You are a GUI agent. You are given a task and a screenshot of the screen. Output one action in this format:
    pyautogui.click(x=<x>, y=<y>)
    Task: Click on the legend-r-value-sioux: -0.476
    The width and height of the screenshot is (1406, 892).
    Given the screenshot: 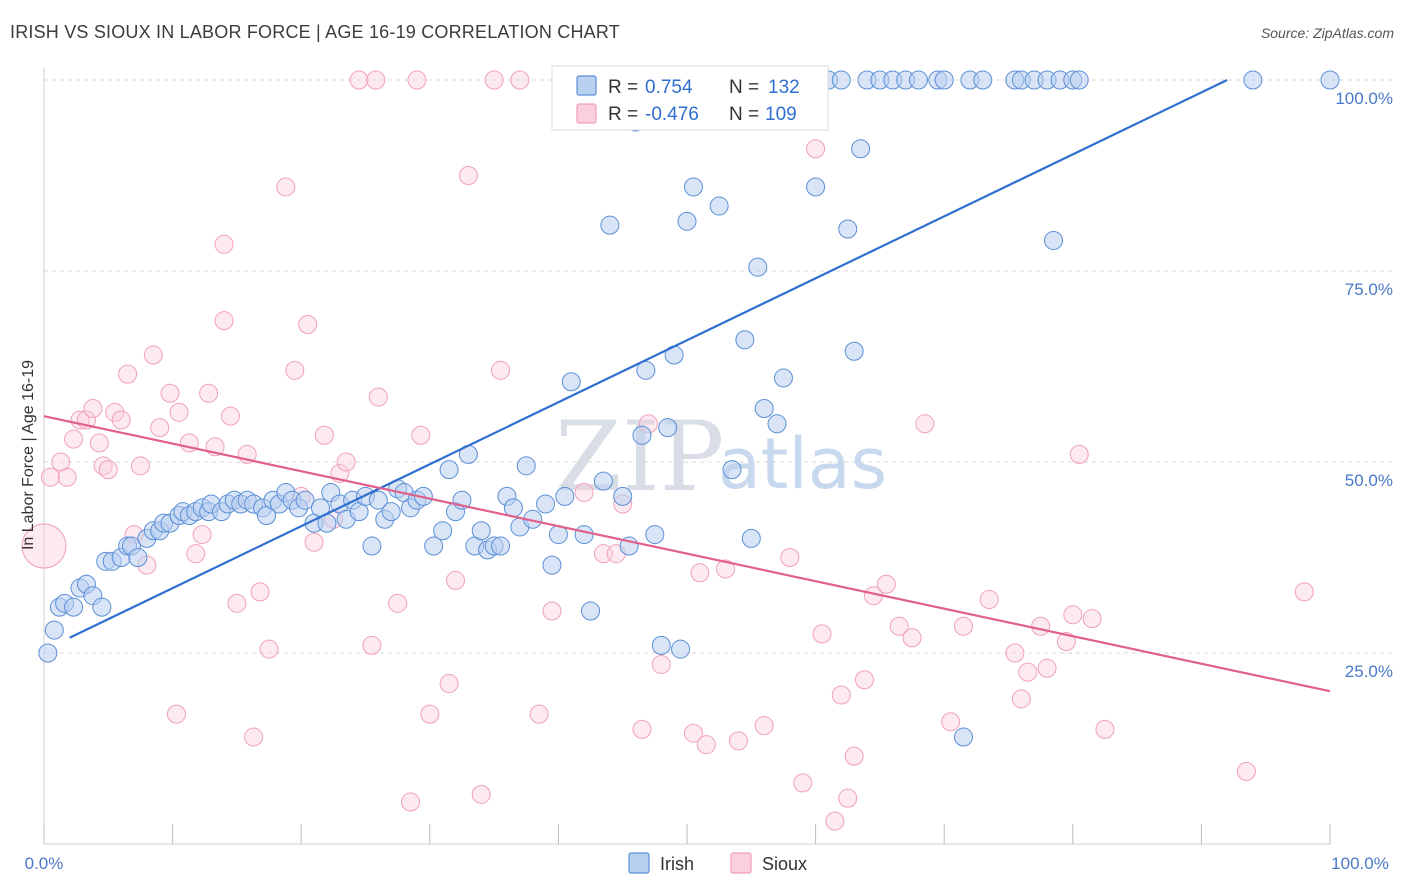 What is the action you would take?
    pyautogui.click(x=672, y=114)
    